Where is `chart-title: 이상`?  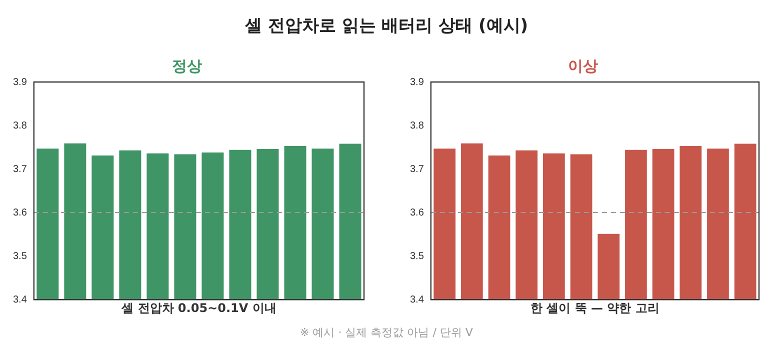
chart-title: 이상 is located at coordinates (583, 65).